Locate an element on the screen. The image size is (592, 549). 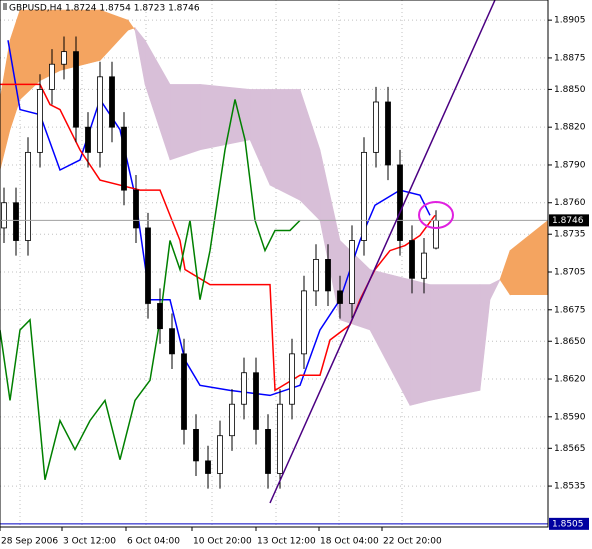
y-tick-label: 1.8535 is located at coordinates (570, 487).